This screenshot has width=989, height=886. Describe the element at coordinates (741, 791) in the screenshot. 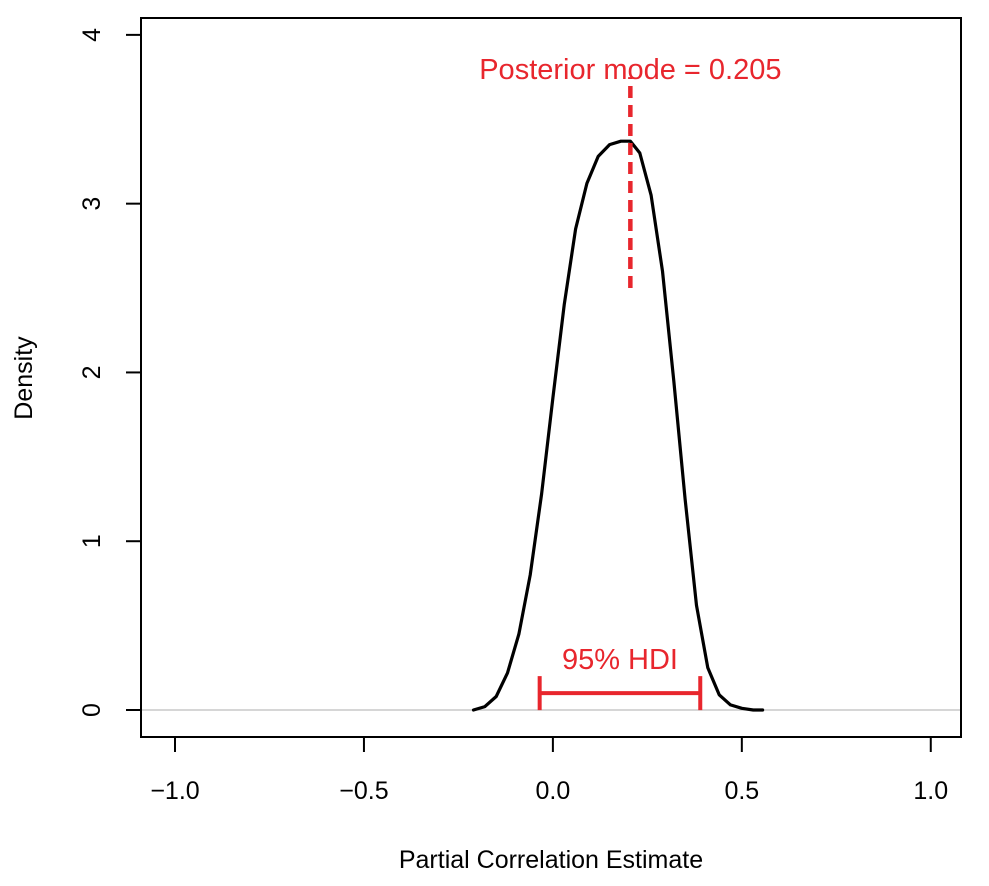

I see `x-tick-label: 0.5` at that location.